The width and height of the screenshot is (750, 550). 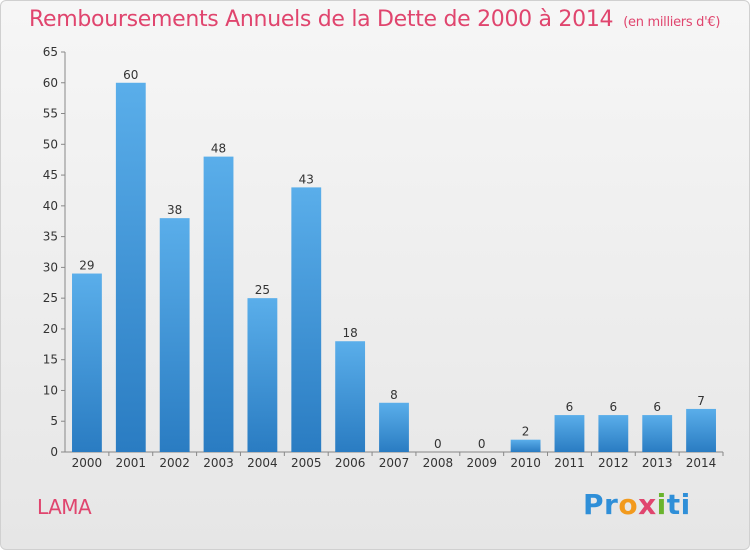 What do you see at coordinates (130, 267) in the screenshot?
I see `bar-2001` at bounding box center [130, 267].